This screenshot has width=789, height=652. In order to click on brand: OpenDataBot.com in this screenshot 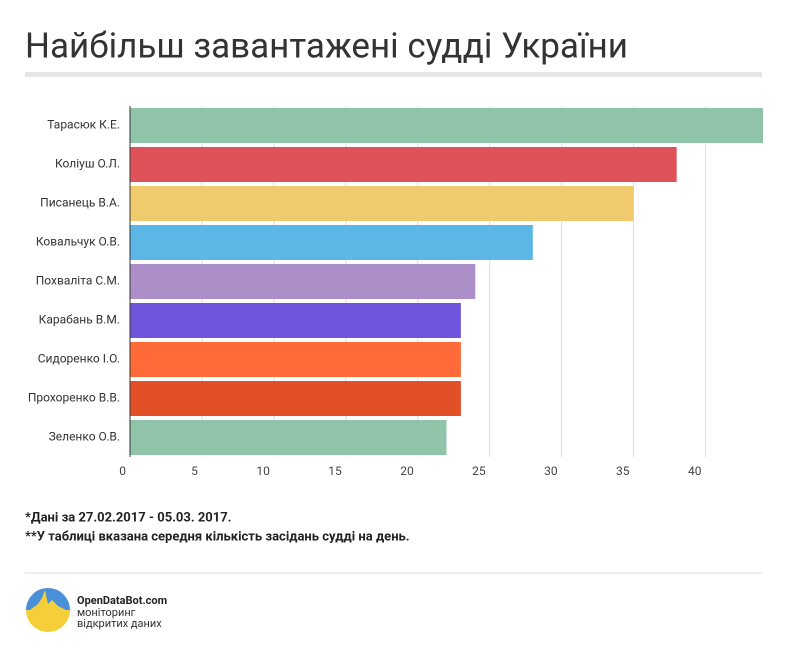, I will do `click(122, 600)`.